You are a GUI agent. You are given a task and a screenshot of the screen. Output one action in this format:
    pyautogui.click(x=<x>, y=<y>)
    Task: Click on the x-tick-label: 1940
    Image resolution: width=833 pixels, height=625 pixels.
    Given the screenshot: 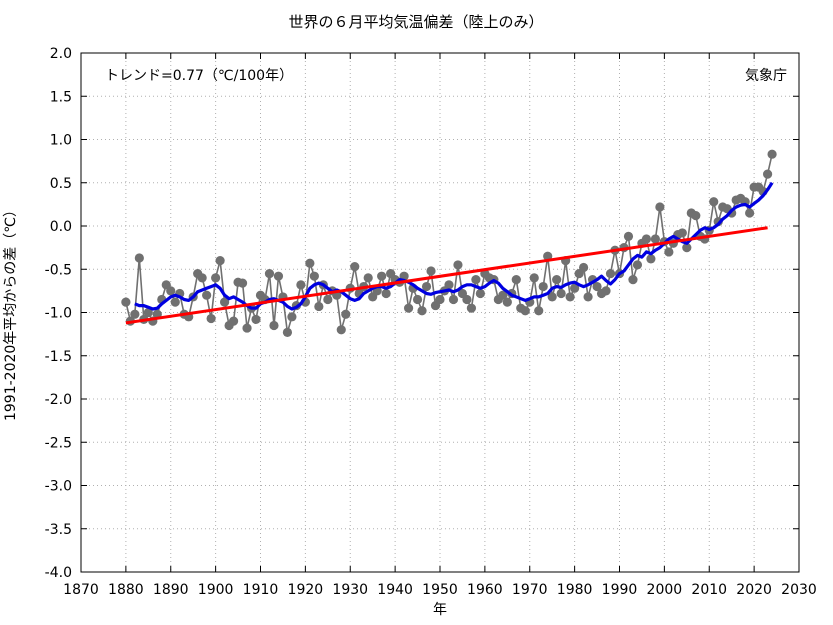 What is the action you would take?
    pyautogui.click(x=395, y=590)
    